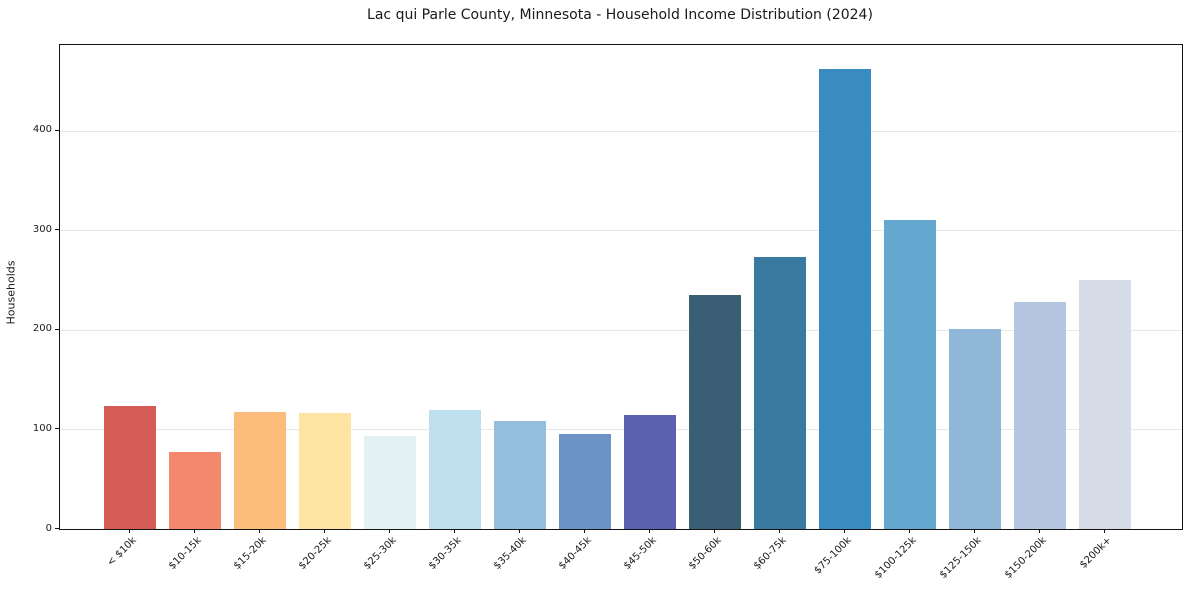 The height and width of the screenshot is (590, 1189). I want to click on y-tick-label-100: 100, so click(42, 428).